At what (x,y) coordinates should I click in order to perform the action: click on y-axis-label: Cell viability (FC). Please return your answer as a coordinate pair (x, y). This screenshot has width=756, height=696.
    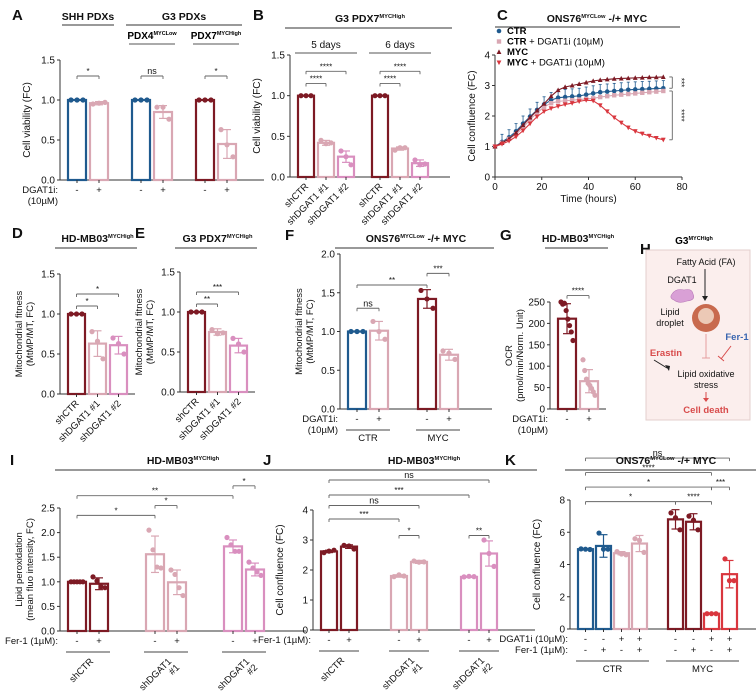
    Looking at the image, I should click on (27, 120).